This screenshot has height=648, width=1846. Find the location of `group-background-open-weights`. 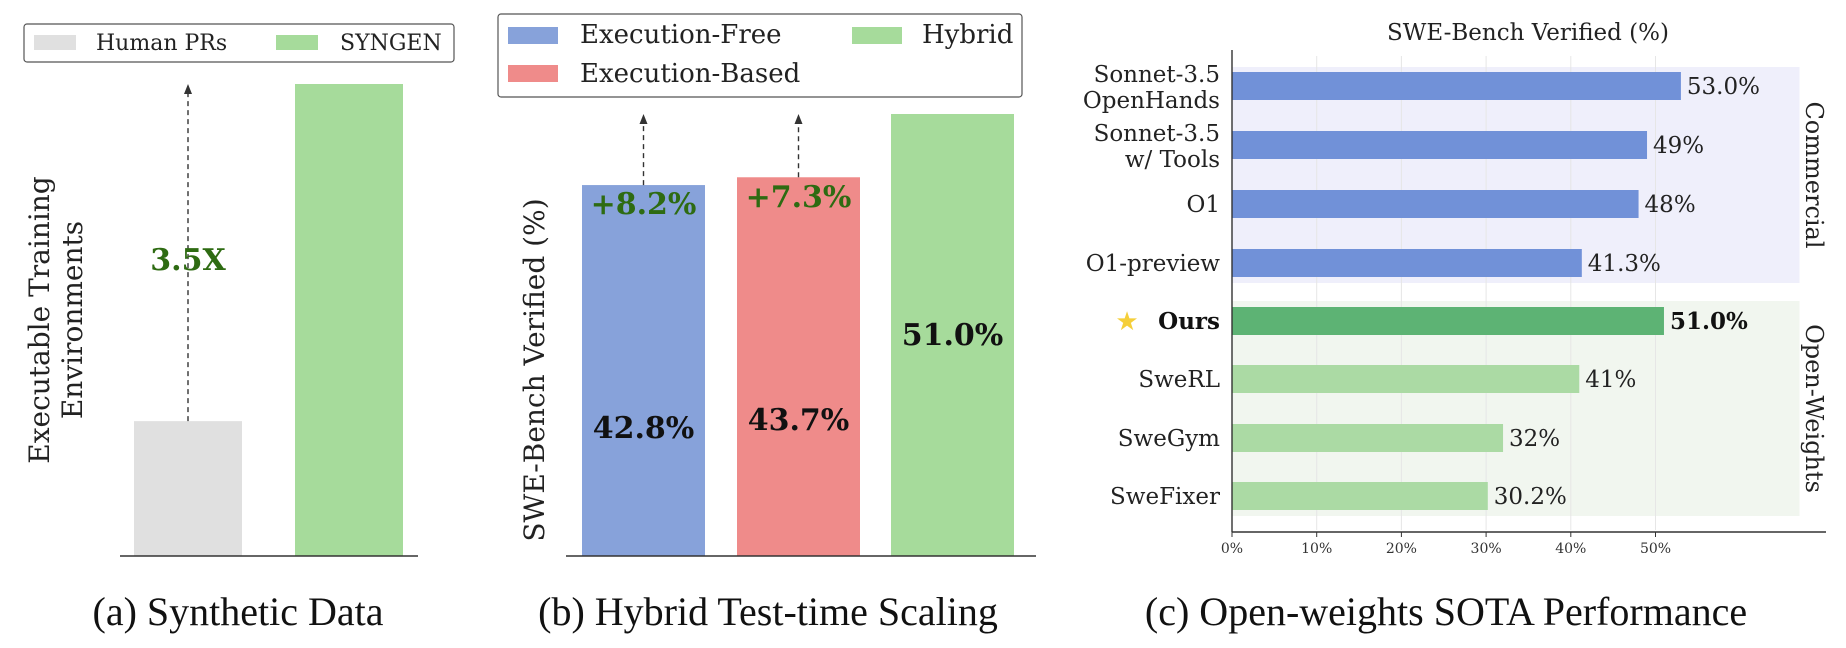

group-background-open-weights is located at coordinates (1516, 408).